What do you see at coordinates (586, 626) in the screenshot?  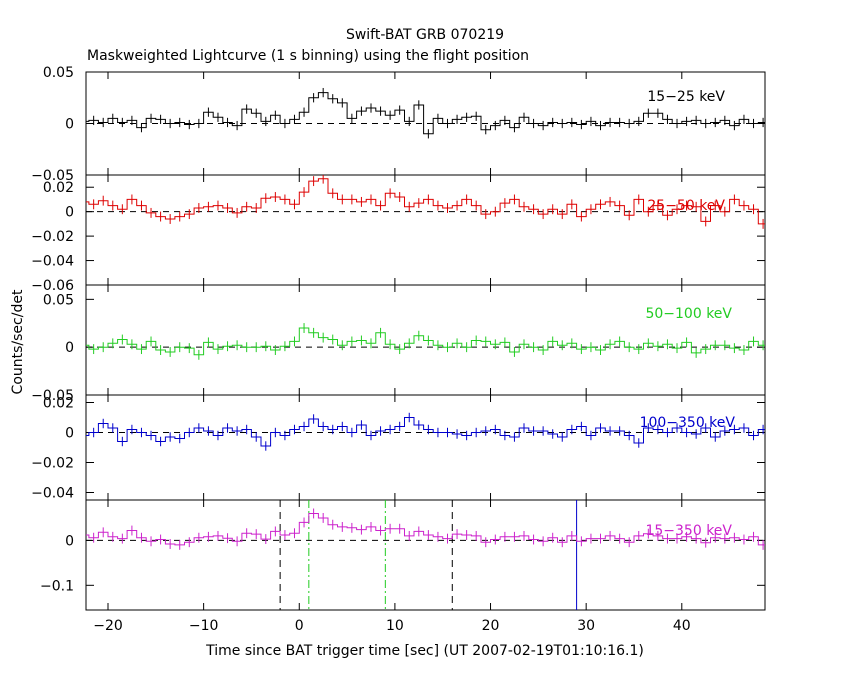 I see `x-tick-label: 30` at bounding box center [586, 626].